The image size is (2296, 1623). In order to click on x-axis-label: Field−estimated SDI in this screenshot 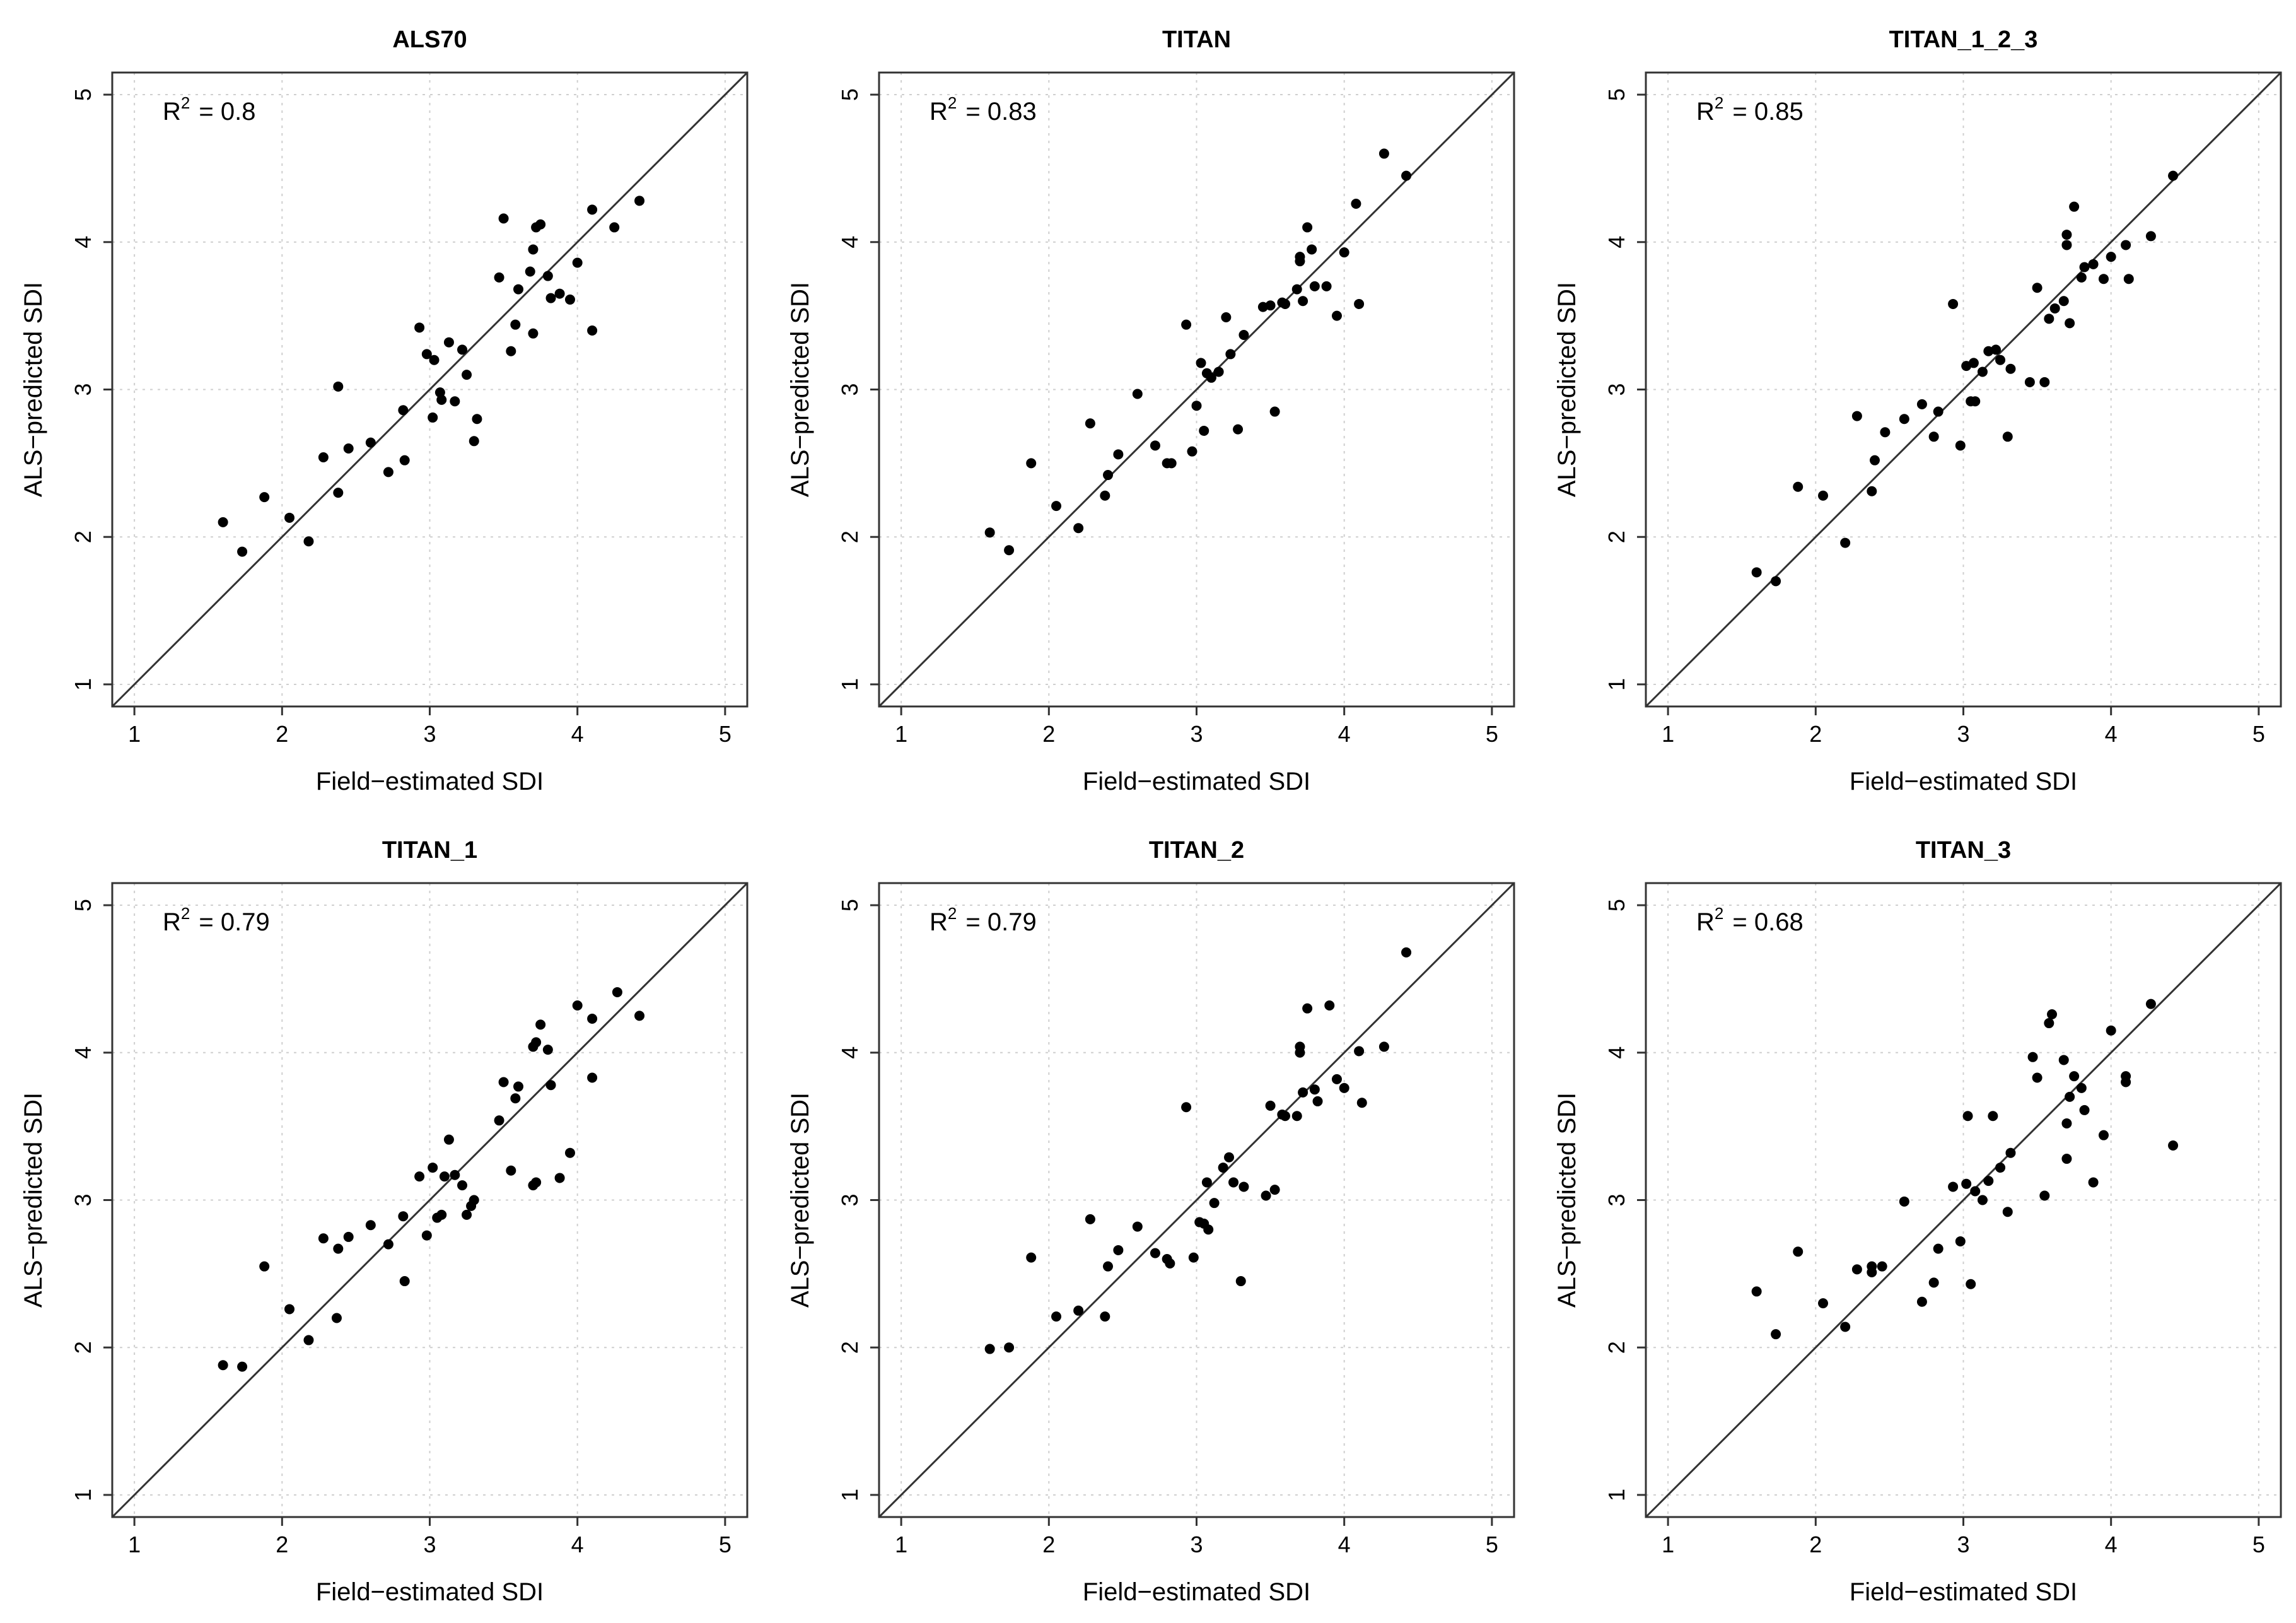, I will do `click(1196, 1592)`.